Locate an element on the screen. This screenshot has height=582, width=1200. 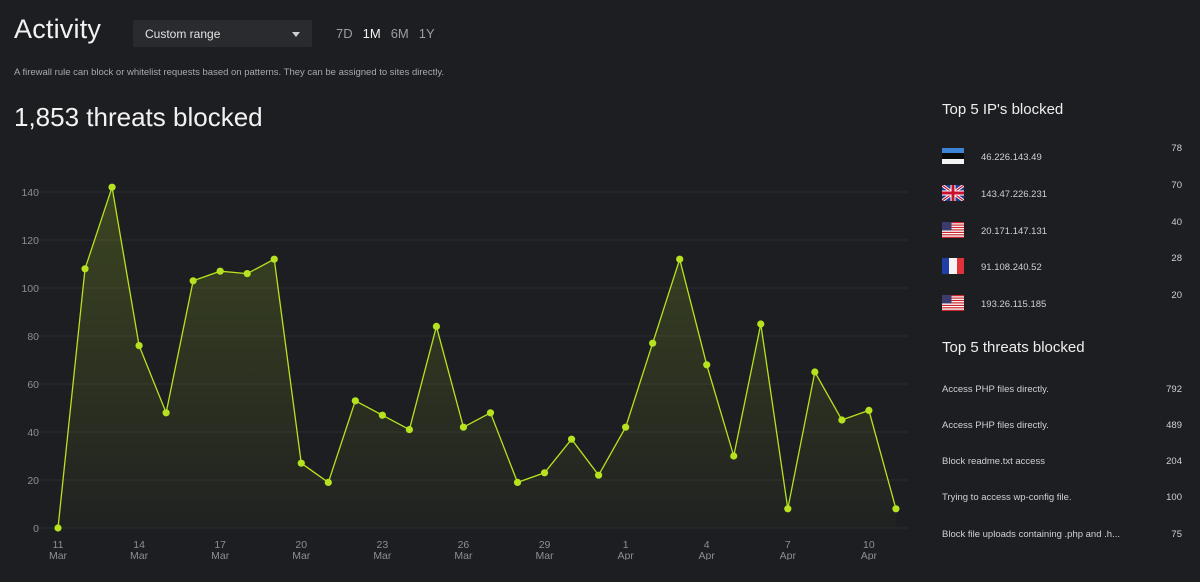
ip-row: 193.26.115.185 20 is located at coordinates (1062, 302).